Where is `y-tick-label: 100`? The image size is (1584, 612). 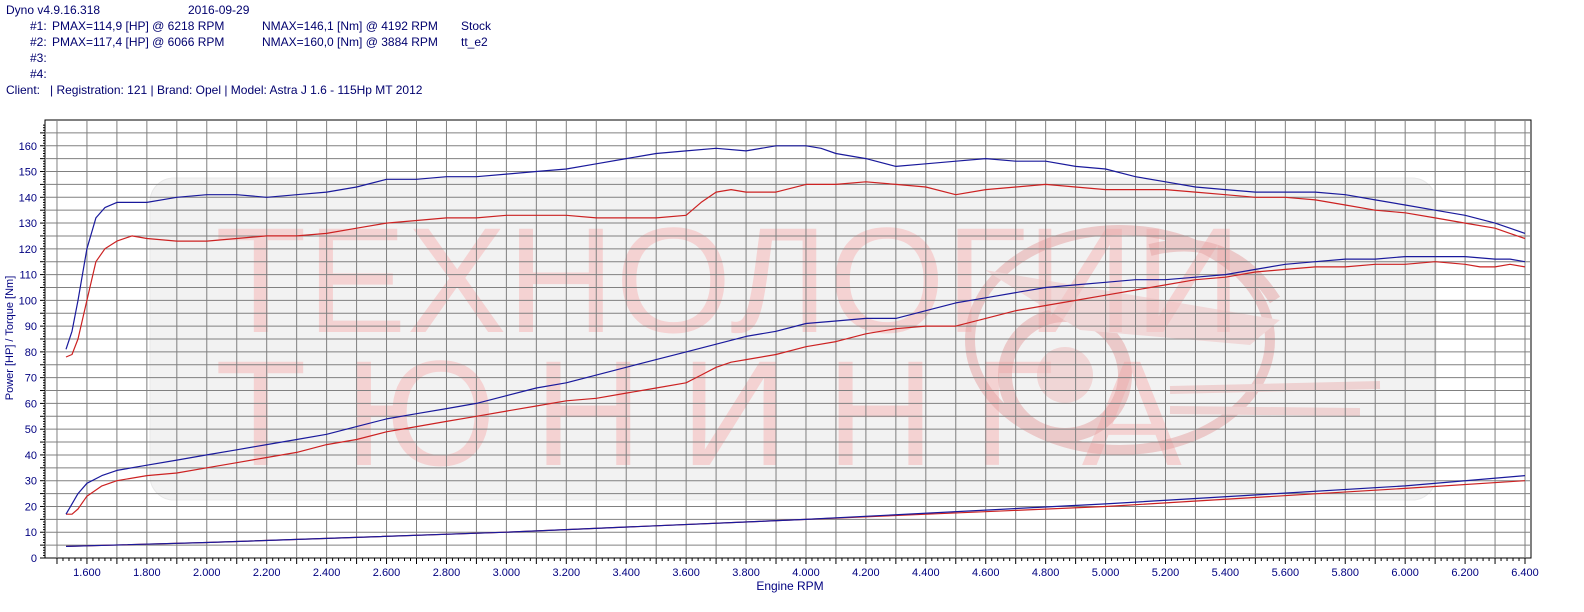
y-tick-label: 100 is located at coordinates (28, 301).